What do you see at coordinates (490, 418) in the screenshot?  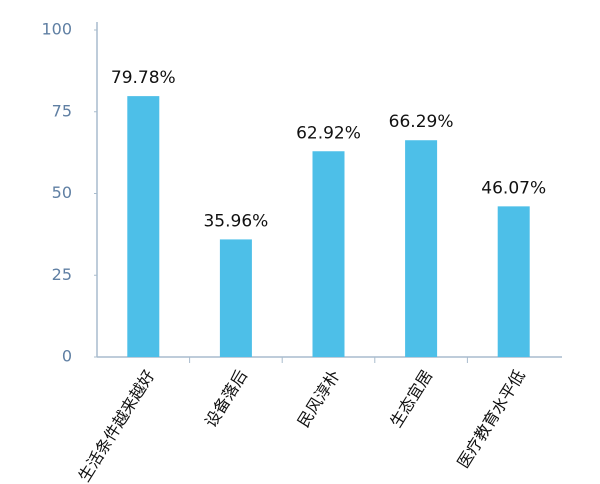 I see `x-tick-label: 医疗教育水平低` at bounding box center [490, 418].